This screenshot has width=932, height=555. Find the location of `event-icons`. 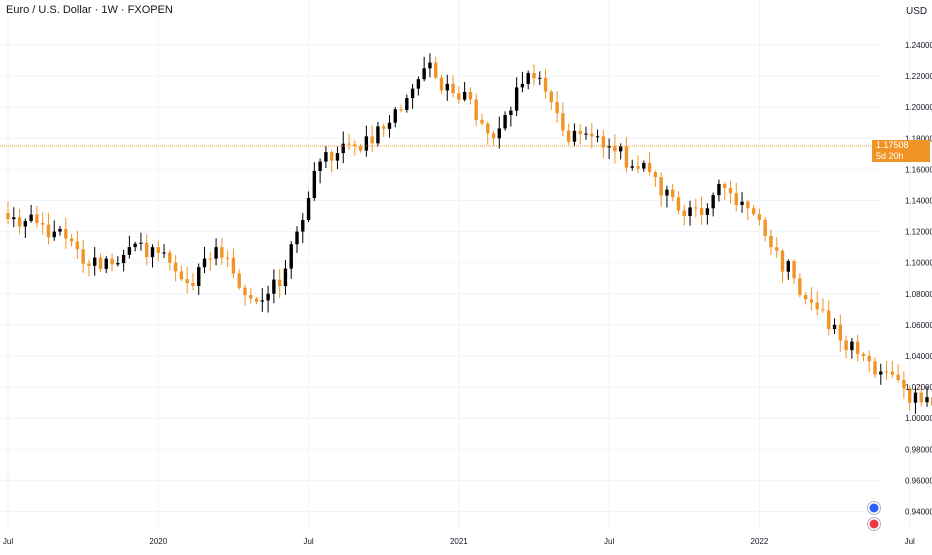

event-icons is located at coordinates (874, 516).